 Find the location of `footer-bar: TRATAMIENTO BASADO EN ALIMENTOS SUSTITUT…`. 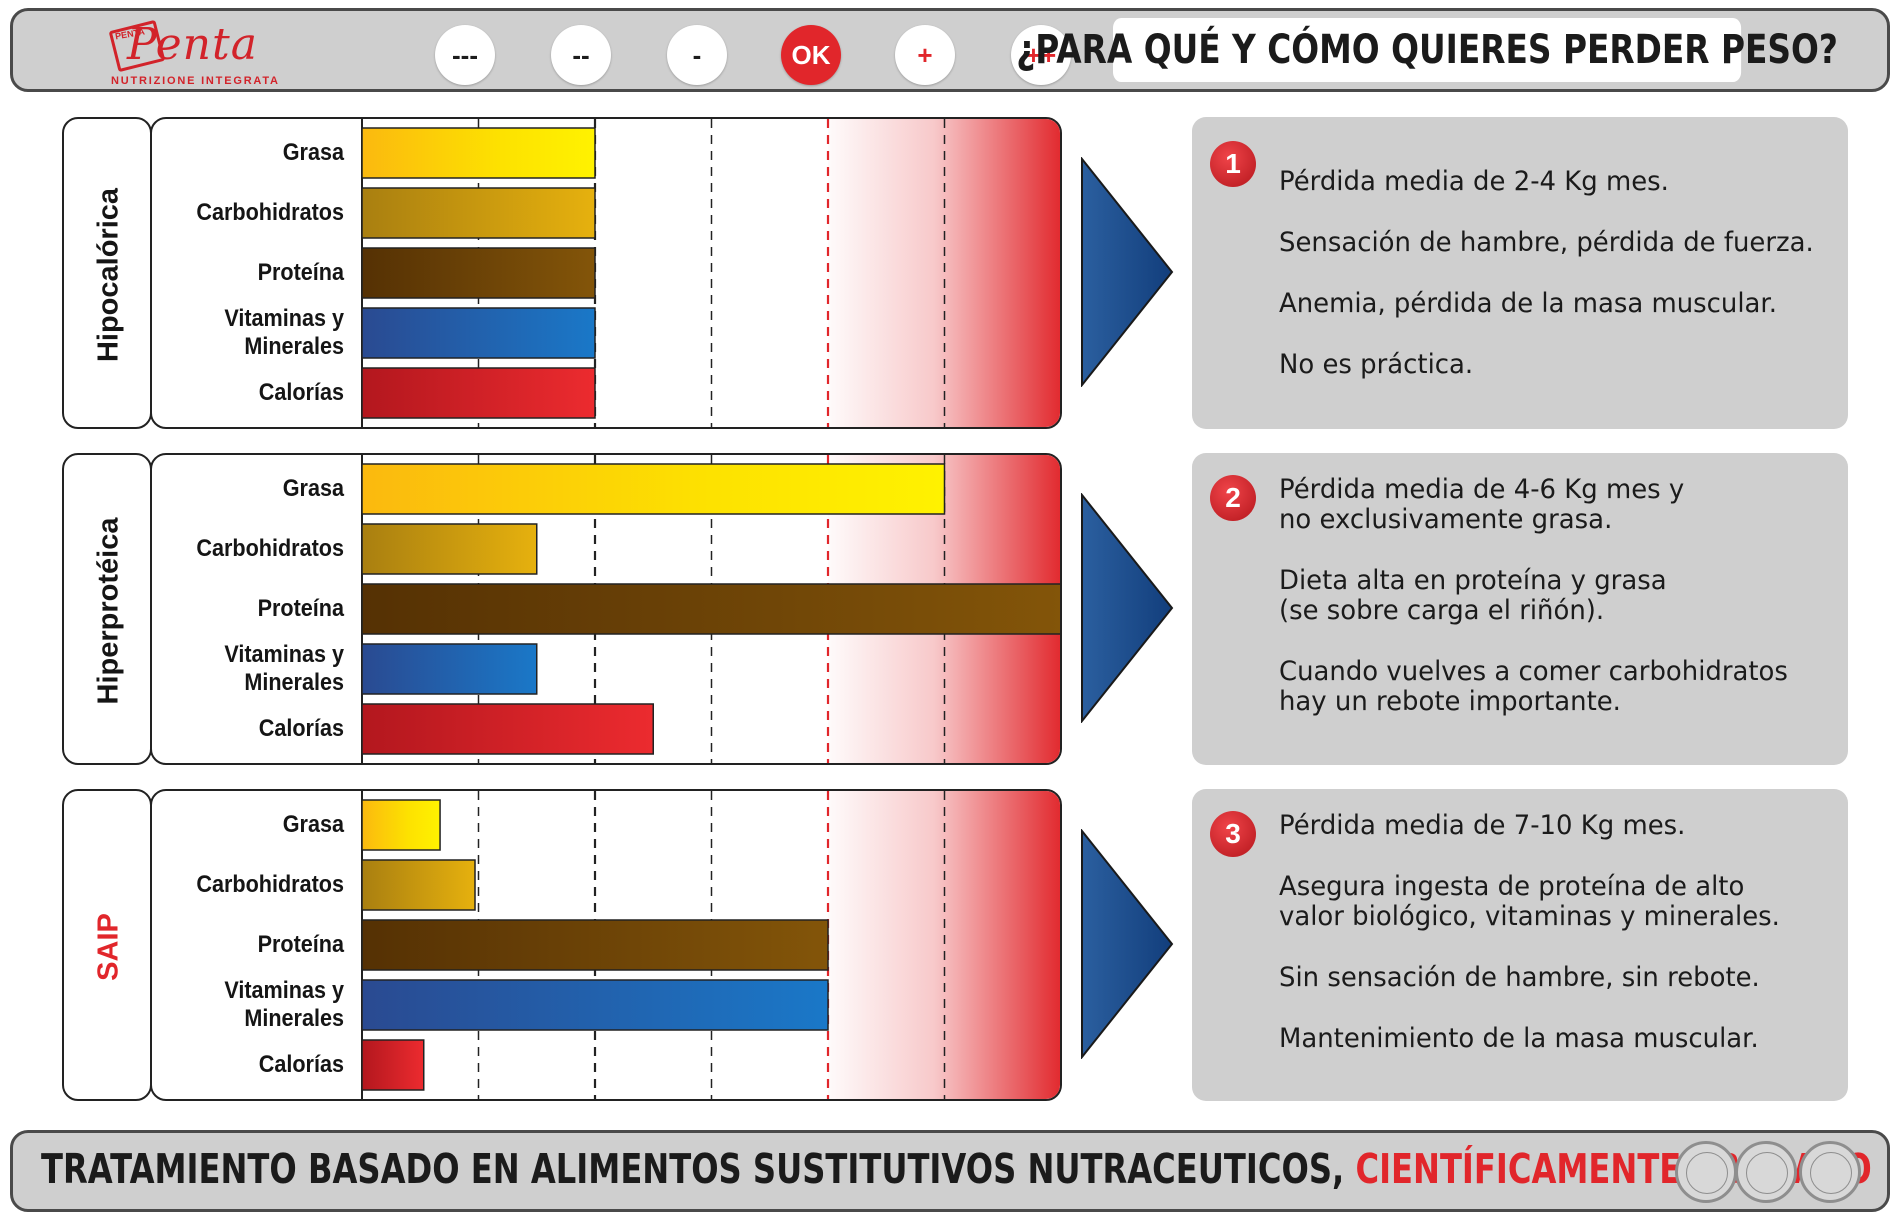

footer-bar: TRATAMIENTO BASADO EN ALIMENTOS SUSTITUT… is located at coordinates (950, 1171).